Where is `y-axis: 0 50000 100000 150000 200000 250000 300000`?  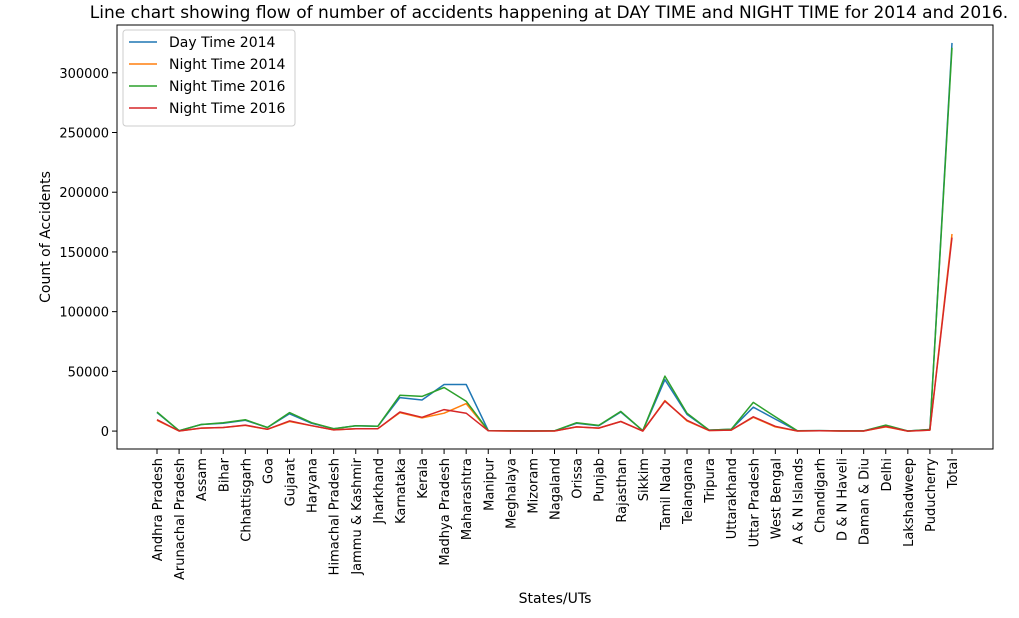
y-axis: 0 50000 100000 150000 200000 250000 300000 is located at coordinates (88, 253).